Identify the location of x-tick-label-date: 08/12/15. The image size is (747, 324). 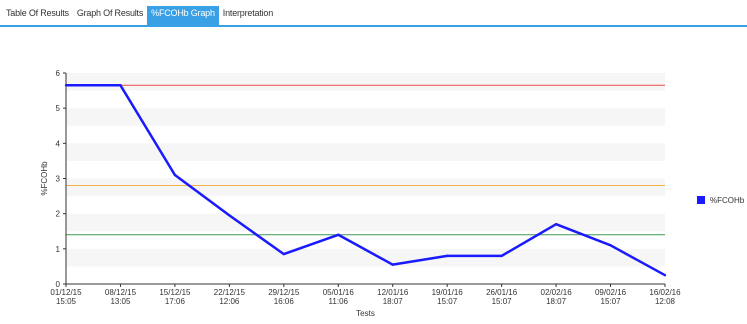
(121, 292).